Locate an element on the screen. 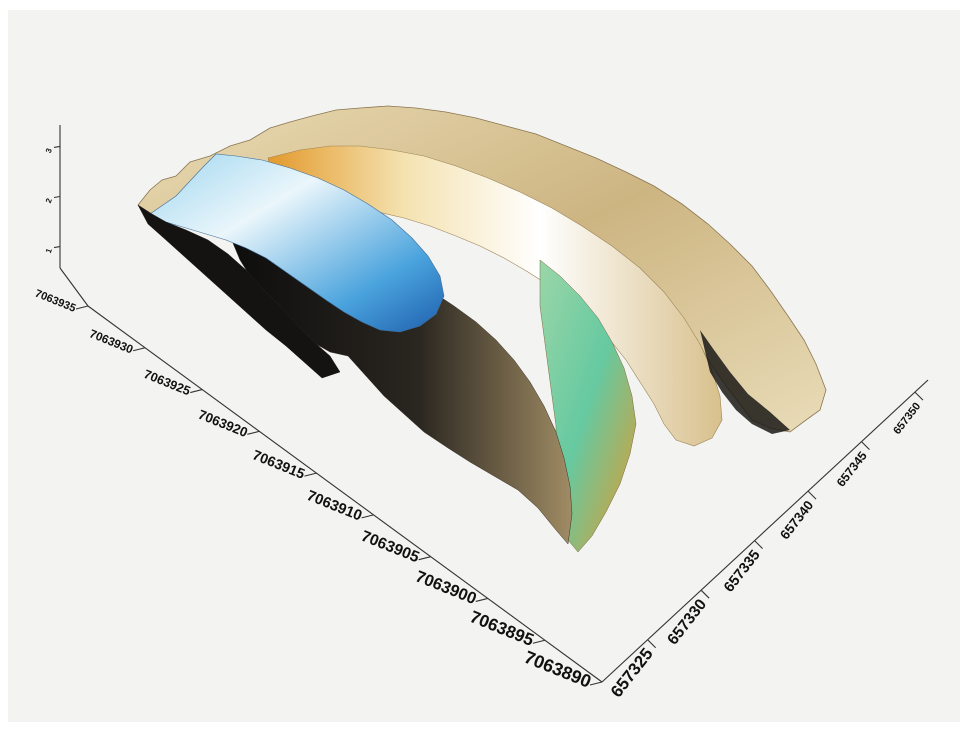 The image size is (967, 730). y-tick-label: 7063935 is located at coordinates (55, 301).